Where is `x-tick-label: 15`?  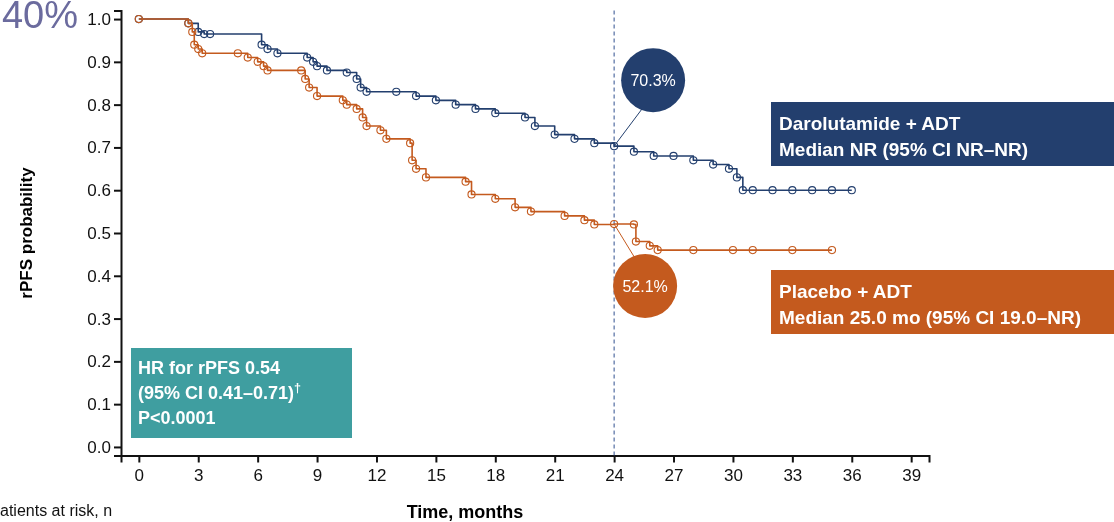
x-tick-label: 15 is located at coordinates (436, 475).